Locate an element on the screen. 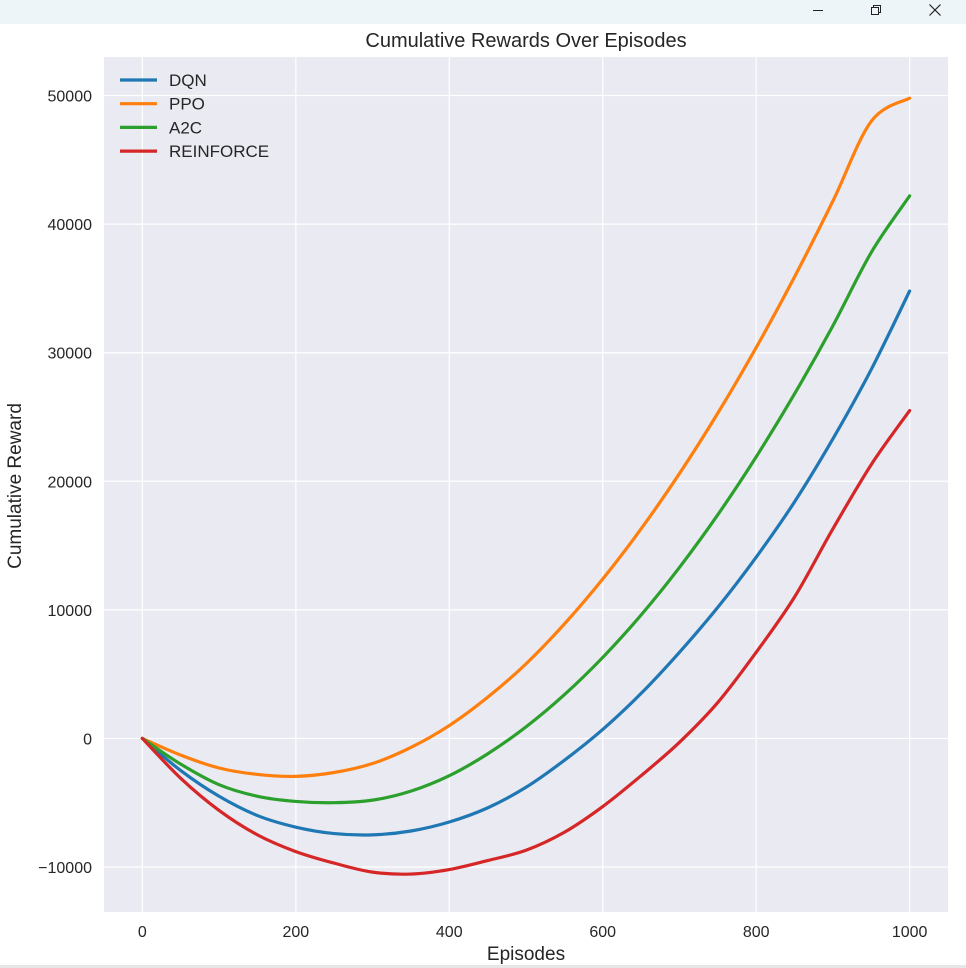  y-tick-label: 50000 is located at coordinates (70, 97).